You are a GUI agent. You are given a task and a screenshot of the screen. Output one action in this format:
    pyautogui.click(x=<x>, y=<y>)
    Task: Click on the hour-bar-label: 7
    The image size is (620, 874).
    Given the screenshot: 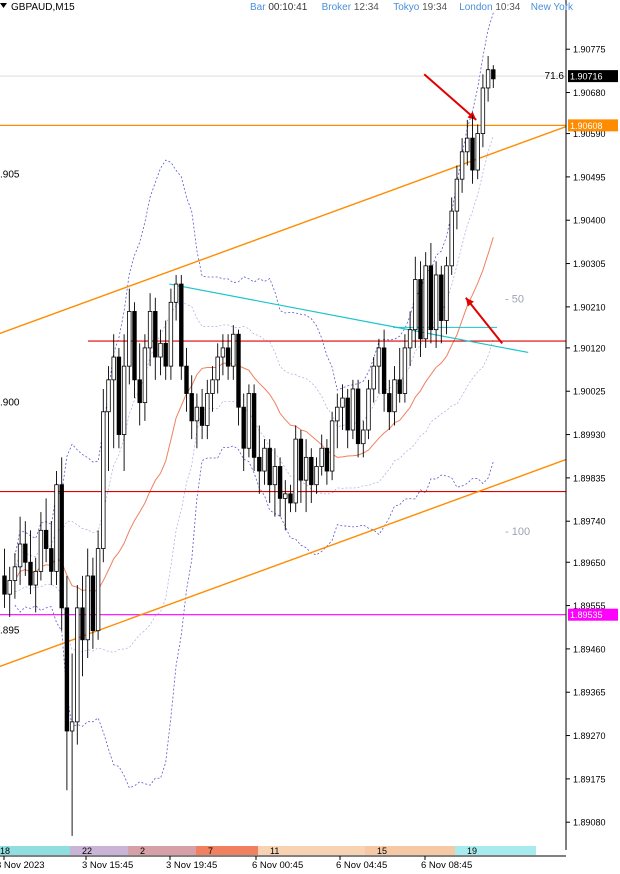 What is the action you would take?
    pyautogui.click(x=210, y=851)
    